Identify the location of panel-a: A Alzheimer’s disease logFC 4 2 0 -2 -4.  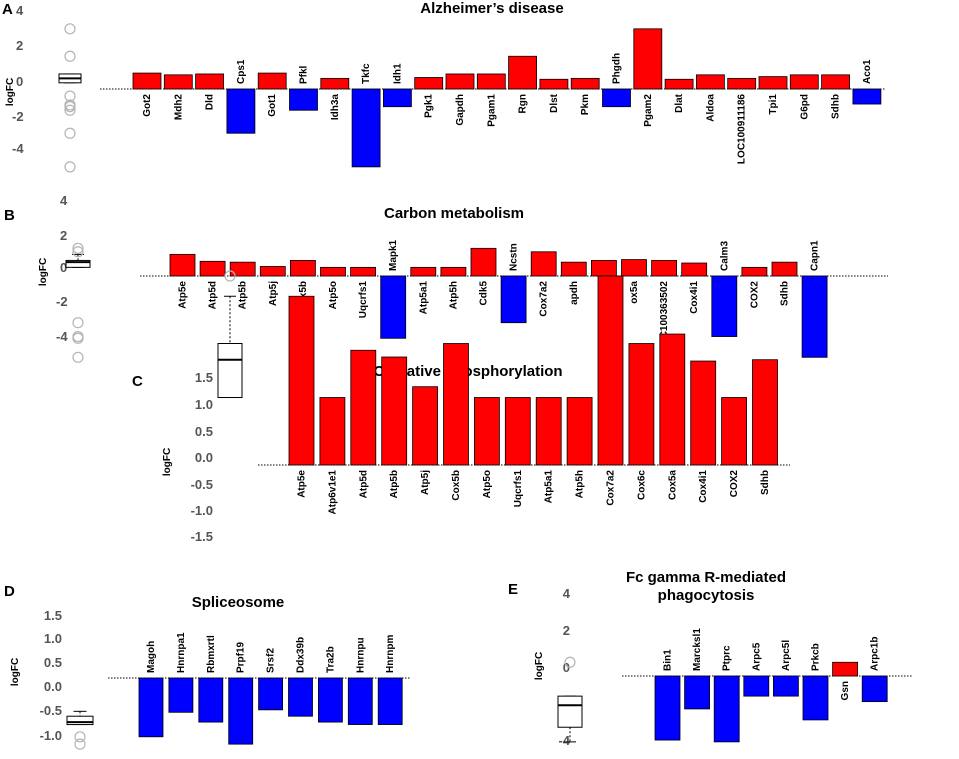
(283, 78).